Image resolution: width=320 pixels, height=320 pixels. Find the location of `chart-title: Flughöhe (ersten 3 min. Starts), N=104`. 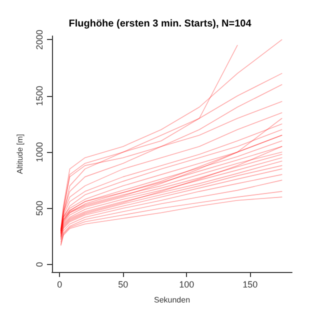

chart-title: Flughöhe (ersten 3 min. Starts), N=104 is located at coordinates (160, 24).